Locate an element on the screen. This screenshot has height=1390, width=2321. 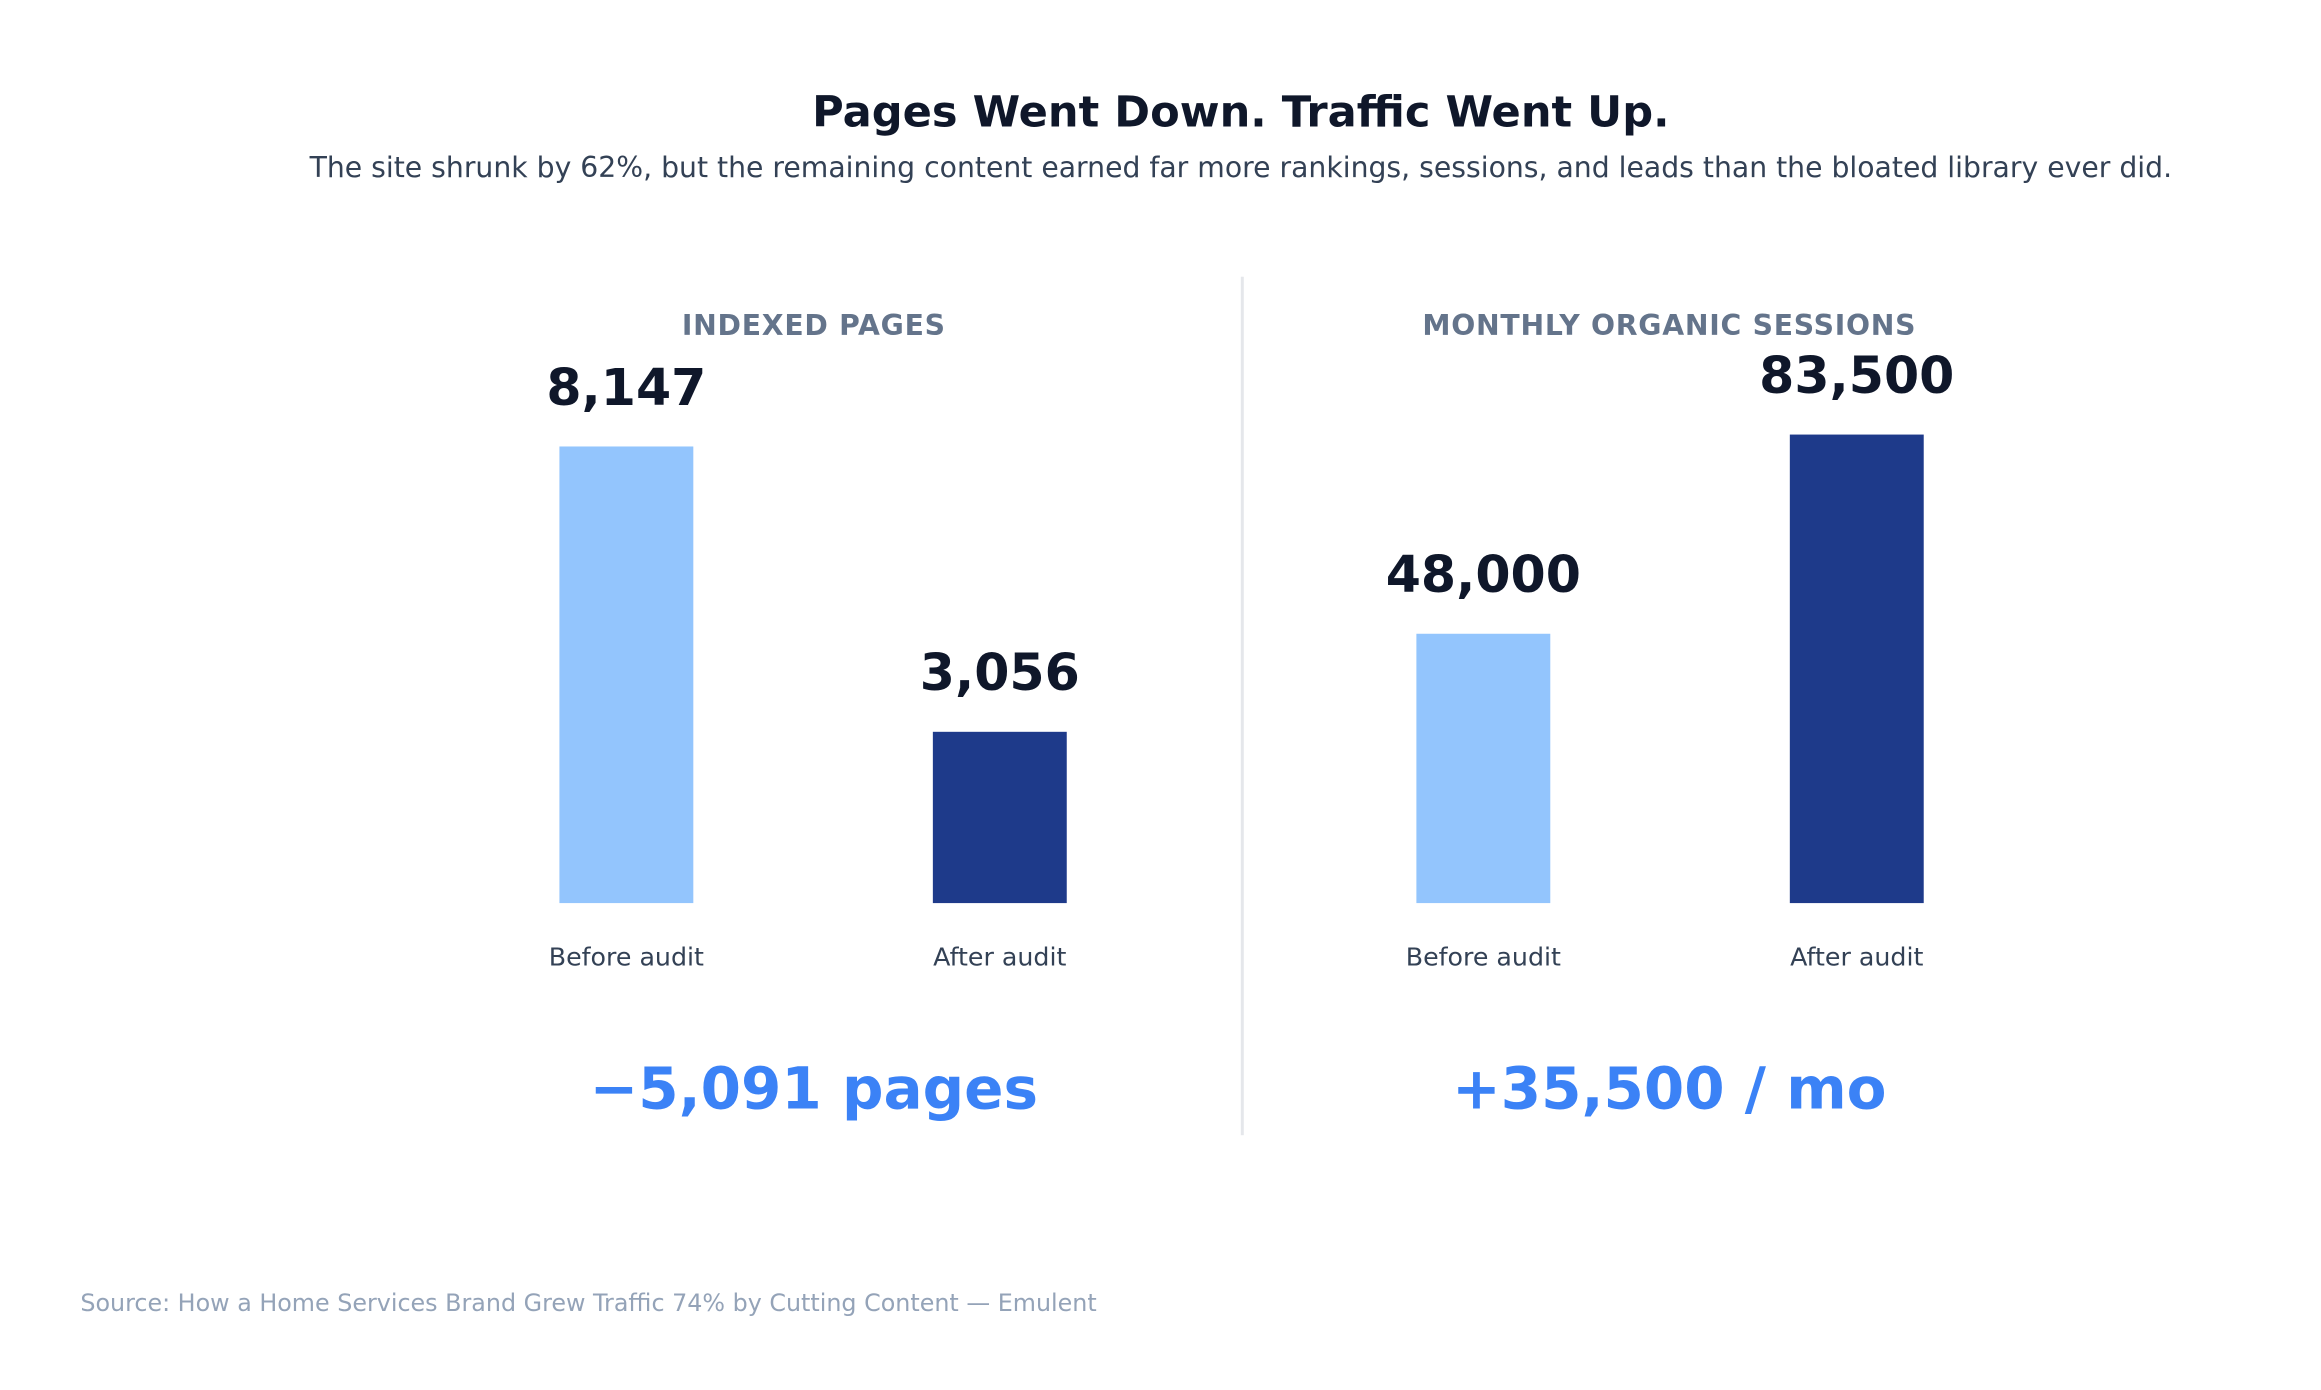
panel-title-monthly-sessions: MONTHLY ORGANIC SESSIONS is located at coordinates (1669, 326).